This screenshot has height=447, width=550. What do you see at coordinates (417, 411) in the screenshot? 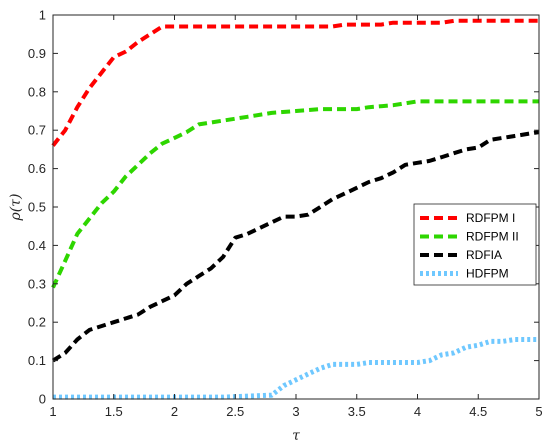
I see `x-tick-label: 4` at bounding box center [417, 411].